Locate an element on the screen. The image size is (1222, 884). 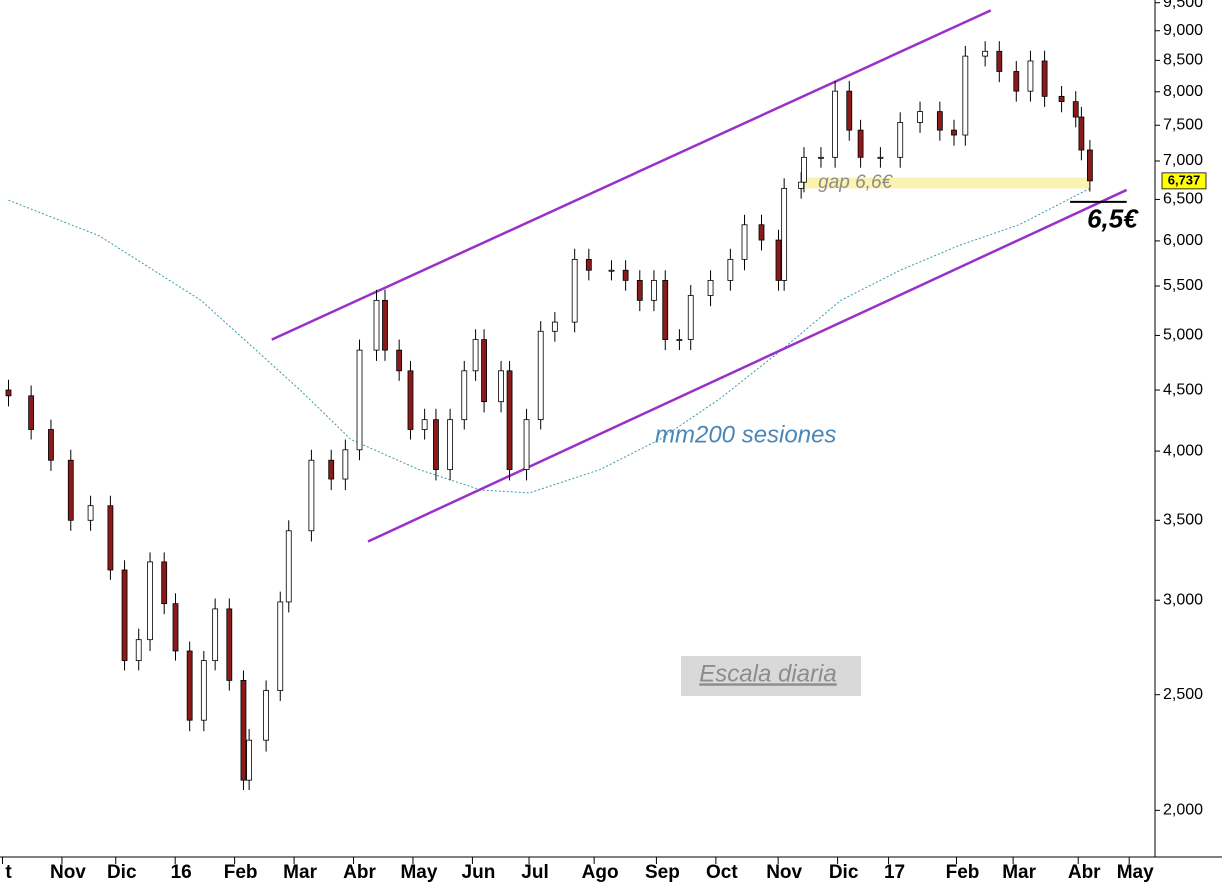
x-tick-label: May is located at coordinates (418, 872).